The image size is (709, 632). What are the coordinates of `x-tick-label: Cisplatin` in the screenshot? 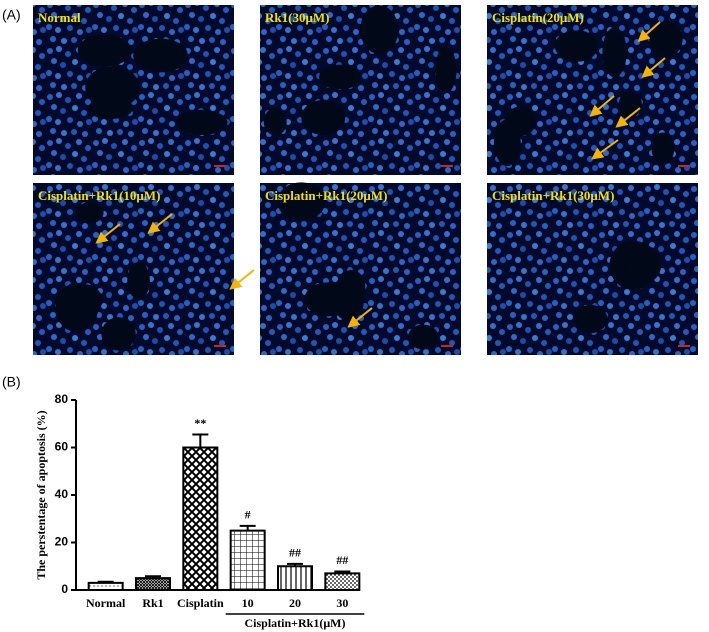 It's located at (200, 603).